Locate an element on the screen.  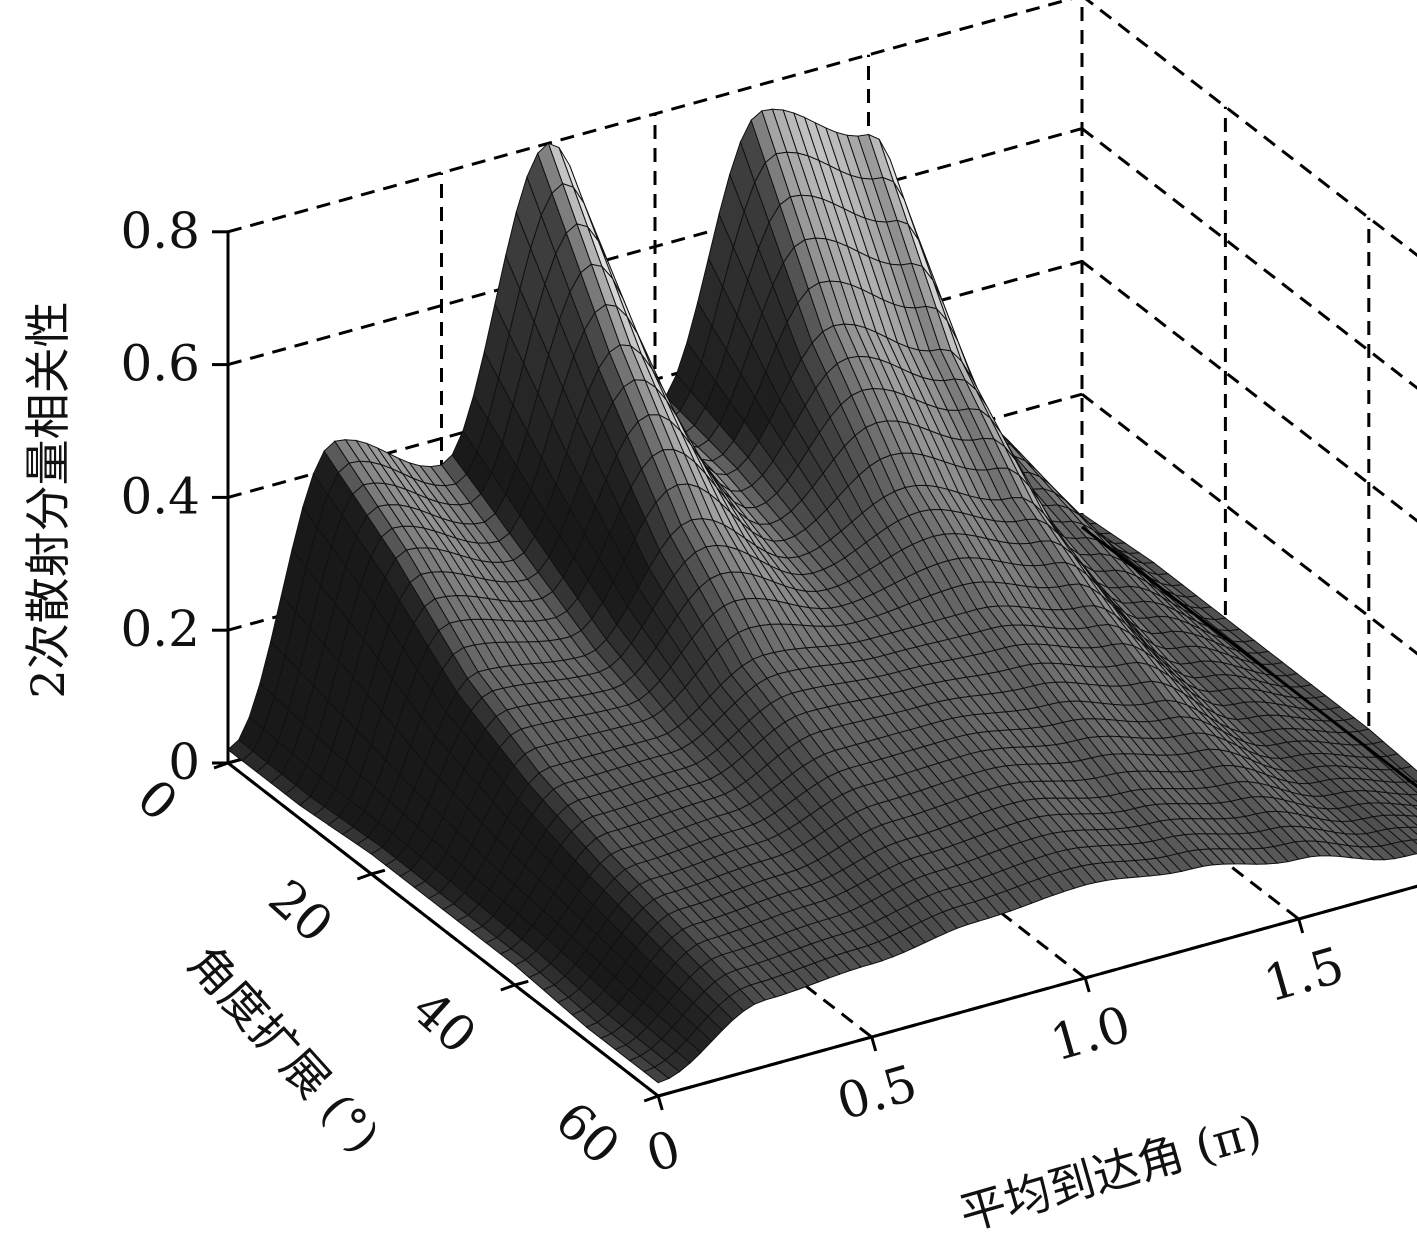
y-tick-label: 40 is located at coordinates (444, 1023).